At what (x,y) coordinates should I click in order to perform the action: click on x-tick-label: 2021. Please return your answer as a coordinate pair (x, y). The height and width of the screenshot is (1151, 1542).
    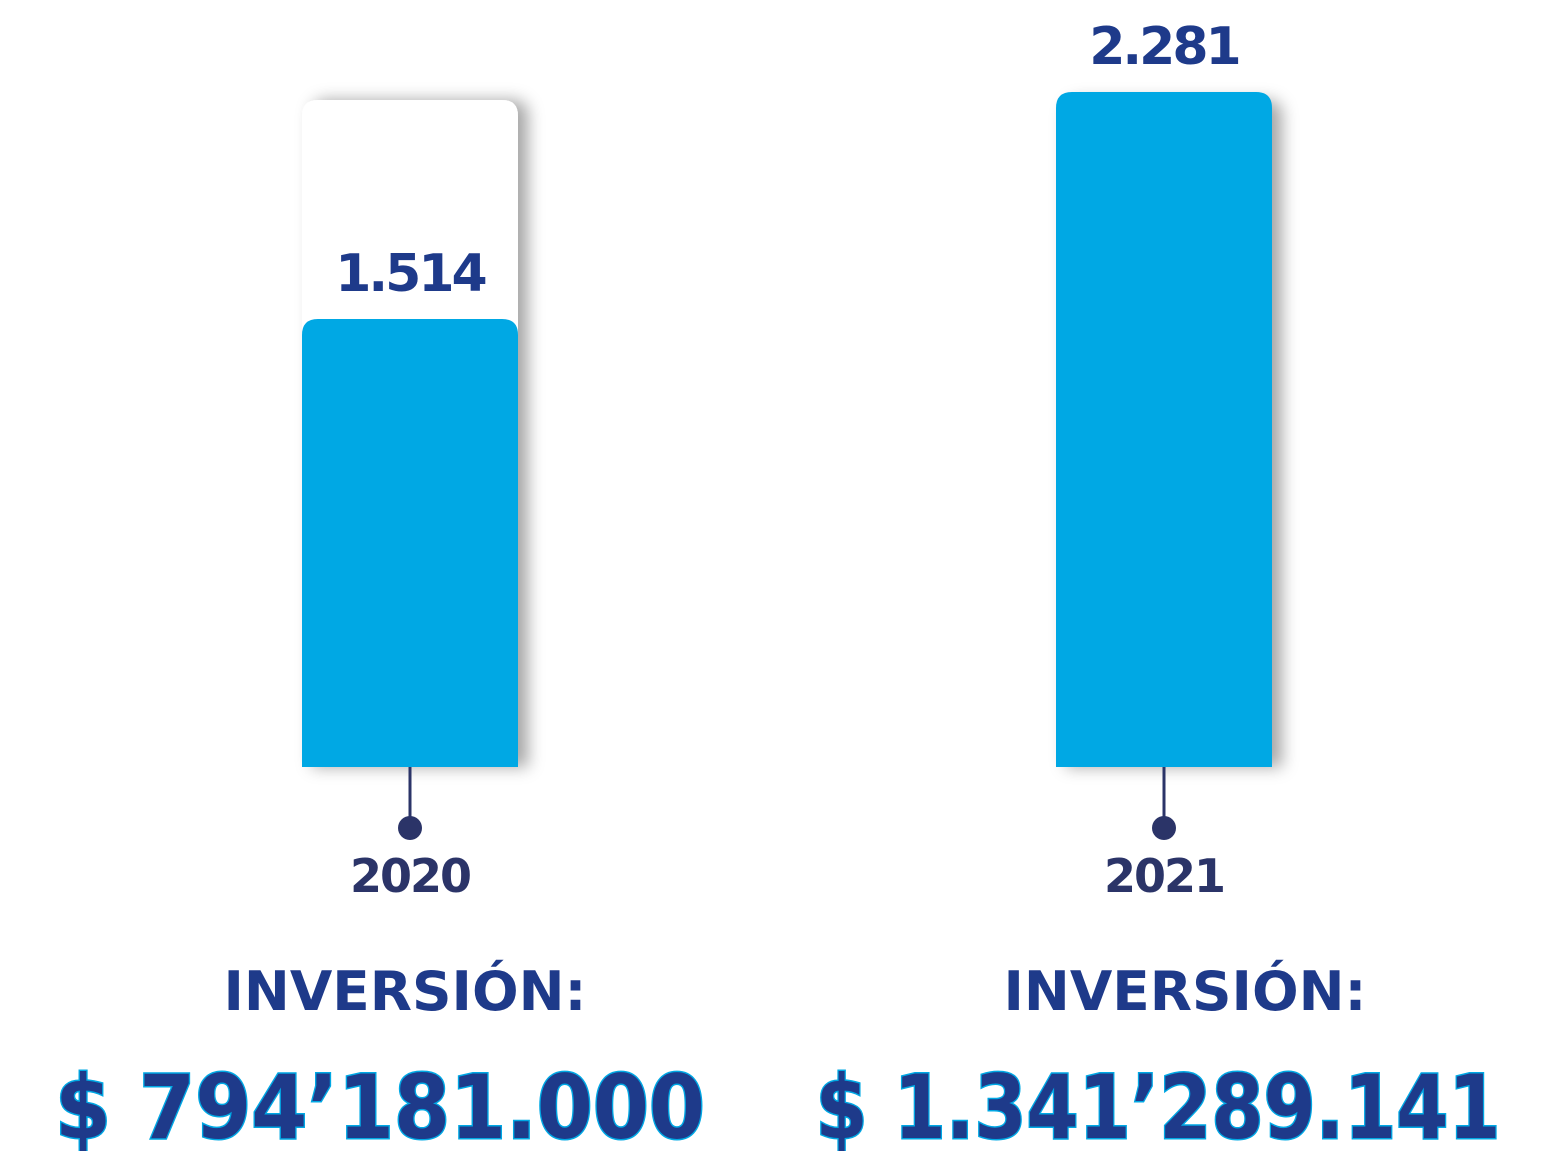
    Looking at the image, I should click on (1164, 876).